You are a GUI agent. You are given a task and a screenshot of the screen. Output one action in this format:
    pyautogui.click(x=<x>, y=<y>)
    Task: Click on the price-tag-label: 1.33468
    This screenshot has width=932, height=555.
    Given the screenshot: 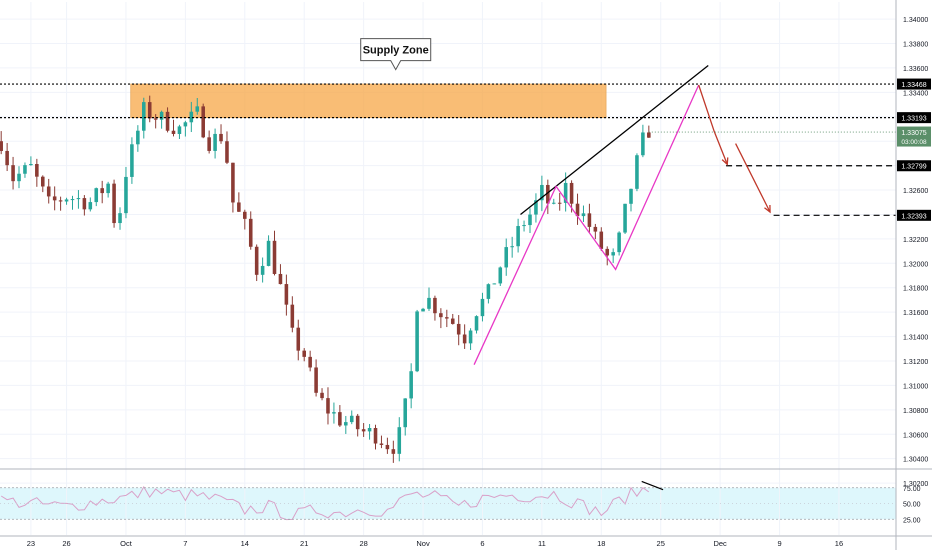 What is the action you would take?
    pyautogui.click(x=913, y=85)
    